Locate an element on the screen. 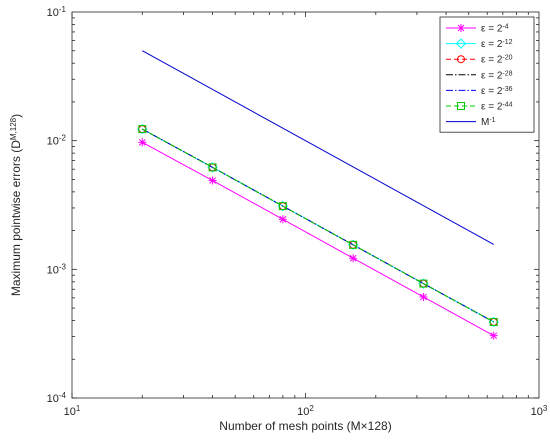  y-axis-label: Maximum pointwise errors (DM,128) is located at coordinates (16, 205).